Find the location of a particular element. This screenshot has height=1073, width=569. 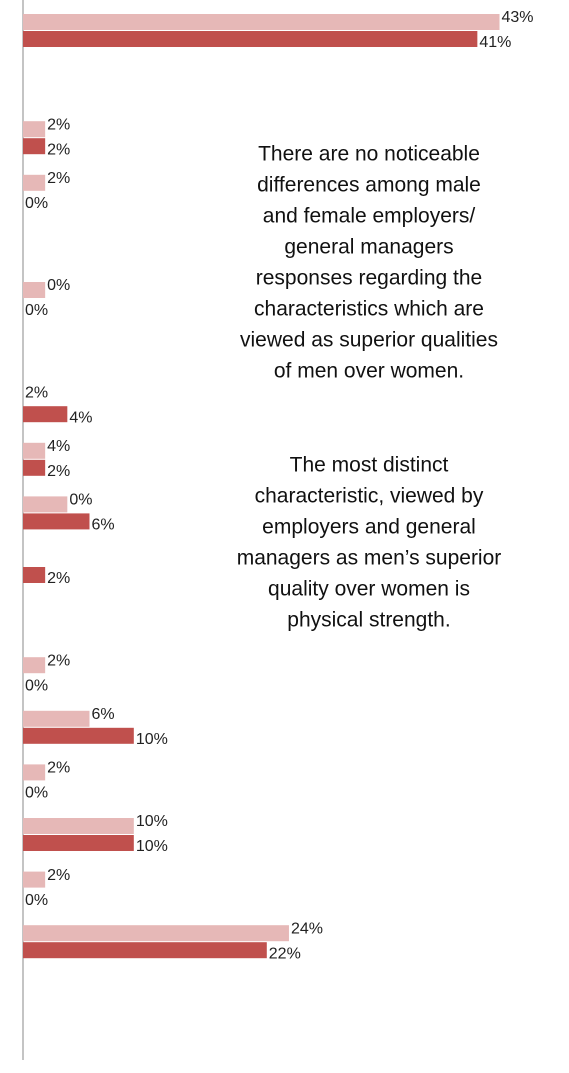

value-label: 22% is located at coordinates (285, 953).